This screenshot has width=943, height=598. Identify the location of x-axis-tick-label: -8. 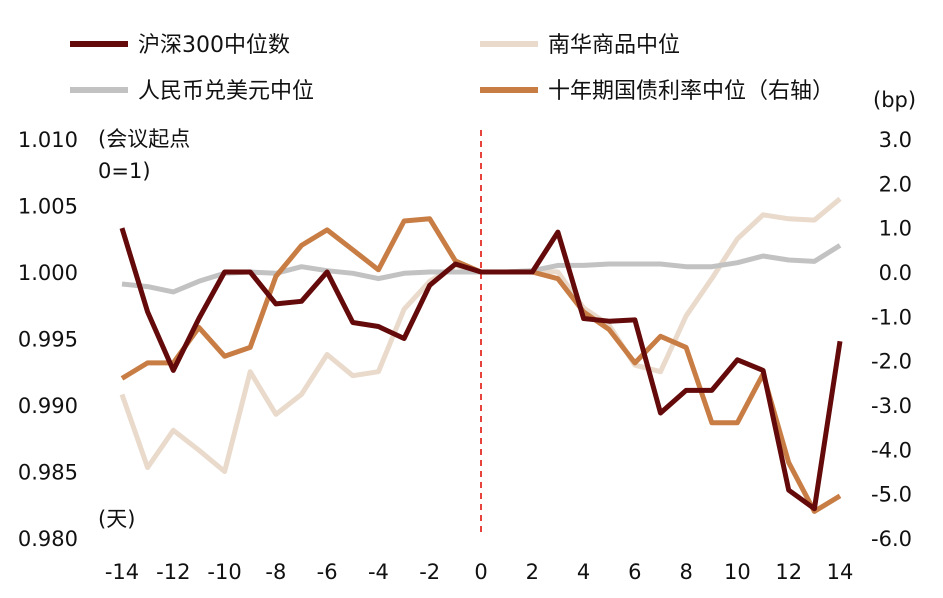
(275, 572).